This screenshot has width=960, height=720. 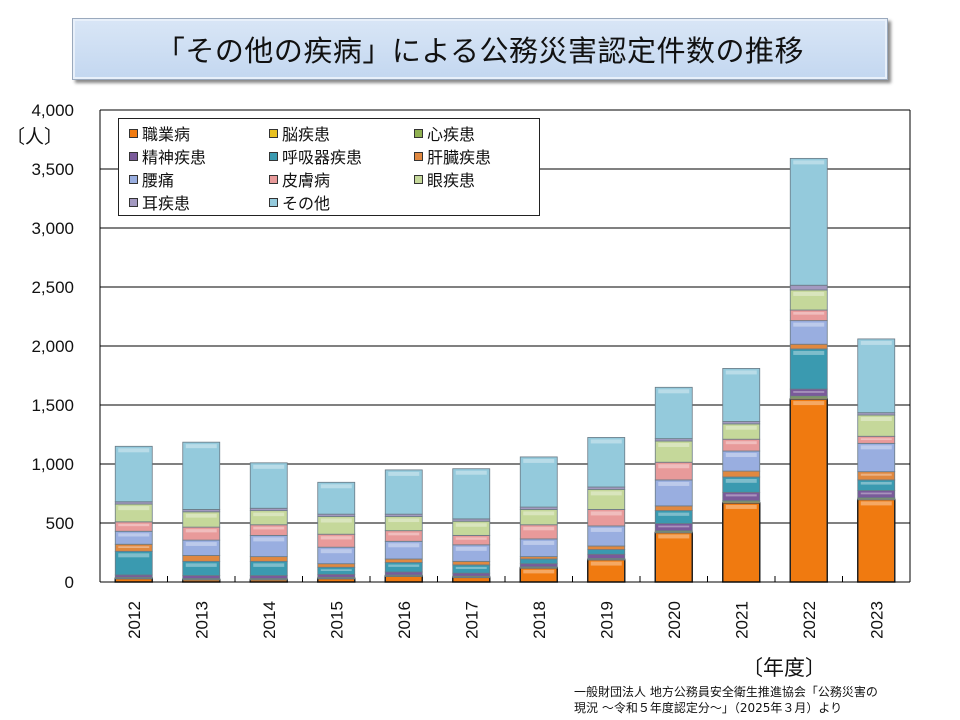 I want to click on x-tick-label: 2015, so click(x=336, y=620).